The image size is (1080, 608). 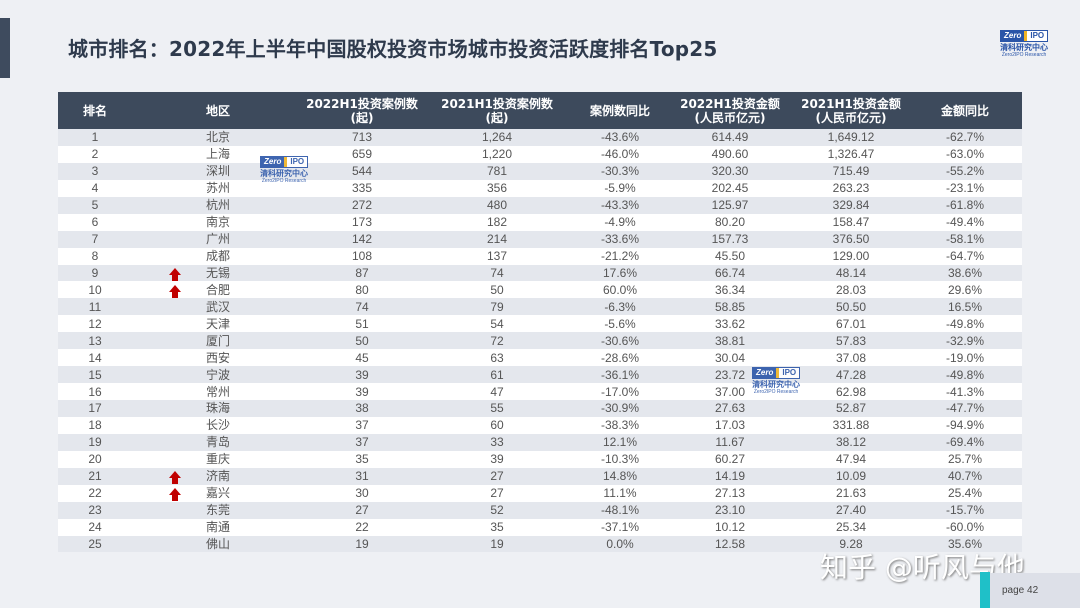 I want to click on cell-cases-2022h1: 108, so click(x=362, y=256).